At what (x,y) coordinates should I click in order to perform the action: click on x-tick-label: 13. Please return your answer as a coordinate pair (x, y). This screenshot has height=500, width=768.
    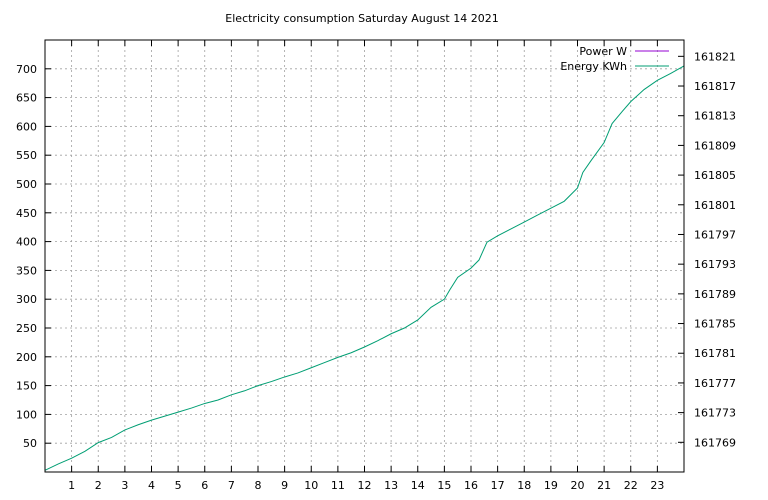
    Looking at the image, I should click on (391, 485).